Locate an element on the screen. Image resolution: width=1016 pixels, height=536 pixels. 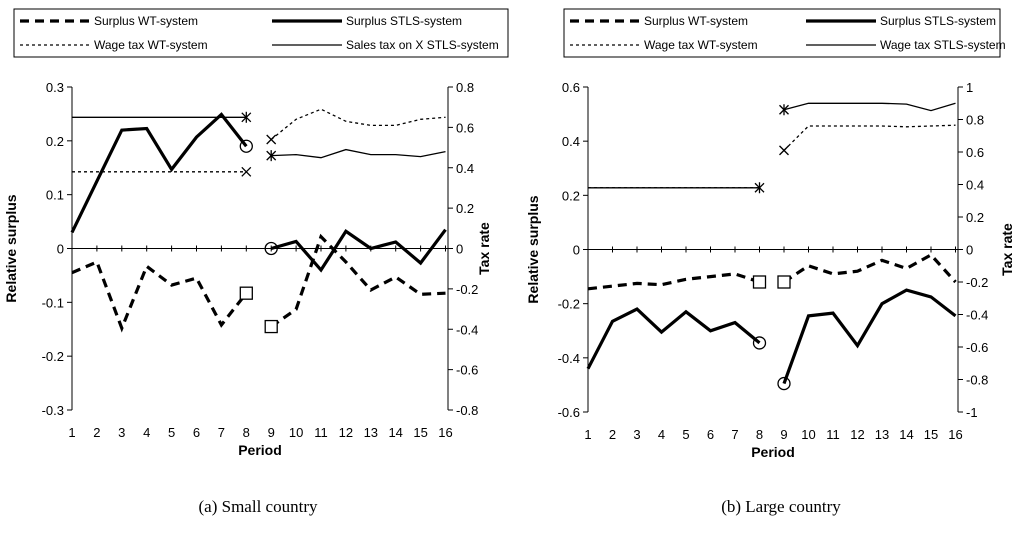
series-line-wage-tax-stls-system is located at coordinates (870, 106).